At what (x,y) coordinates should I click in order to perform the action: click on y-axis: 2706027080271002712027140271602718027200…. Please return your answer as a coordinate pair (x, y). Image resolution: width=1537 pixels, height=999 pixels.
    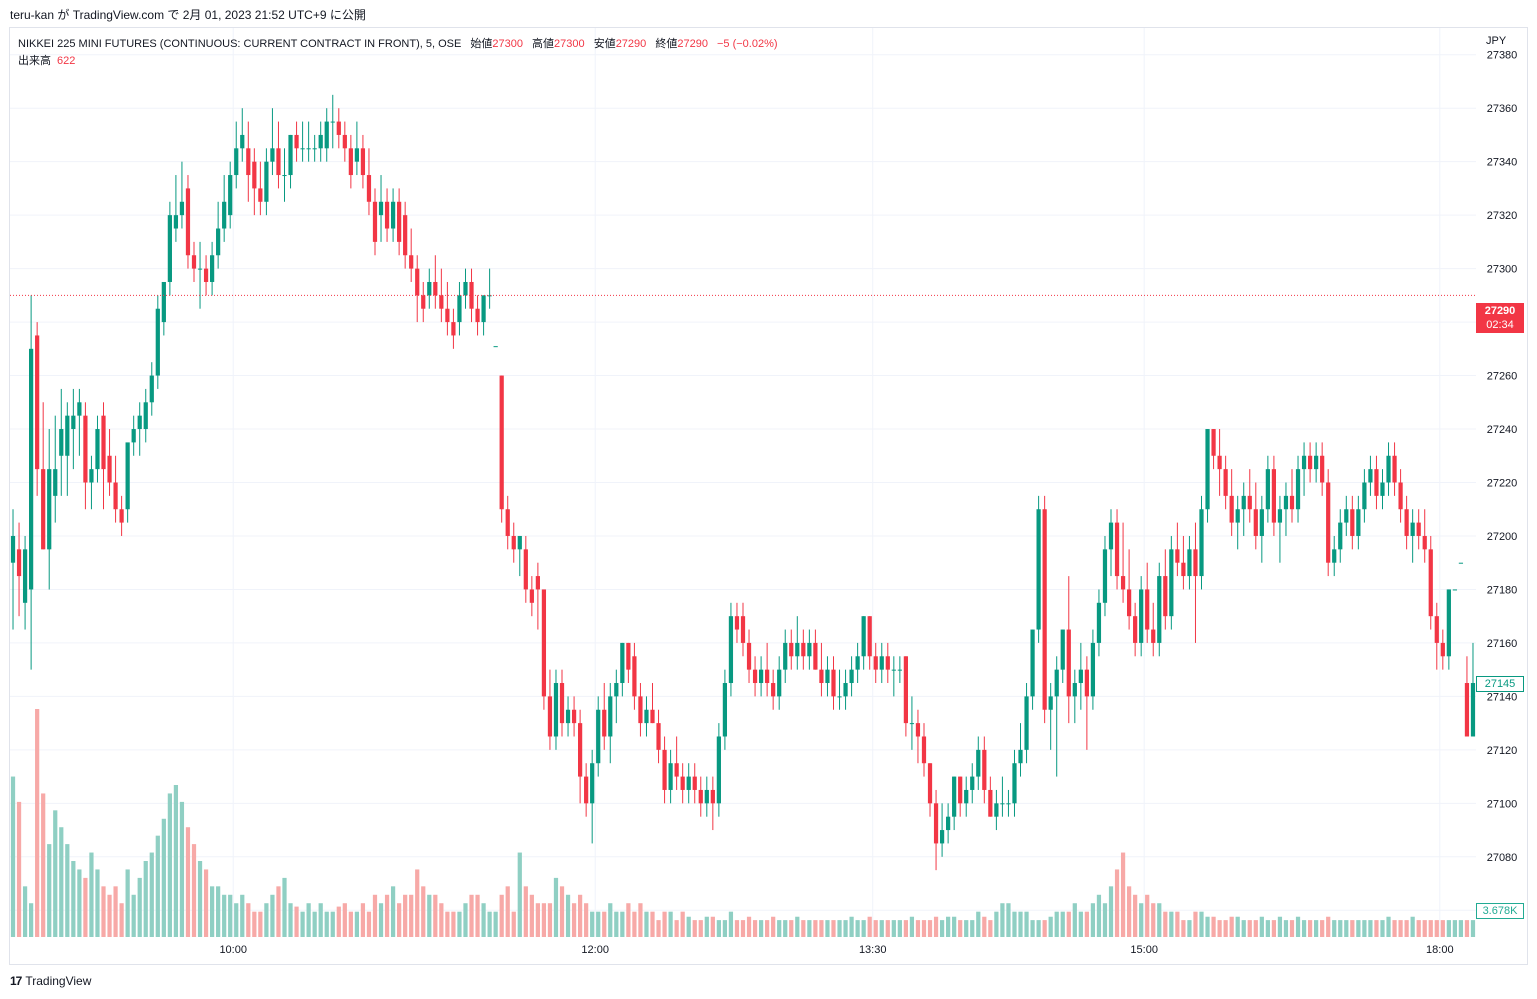
    Looking at the image, I should click on (1502, 484).